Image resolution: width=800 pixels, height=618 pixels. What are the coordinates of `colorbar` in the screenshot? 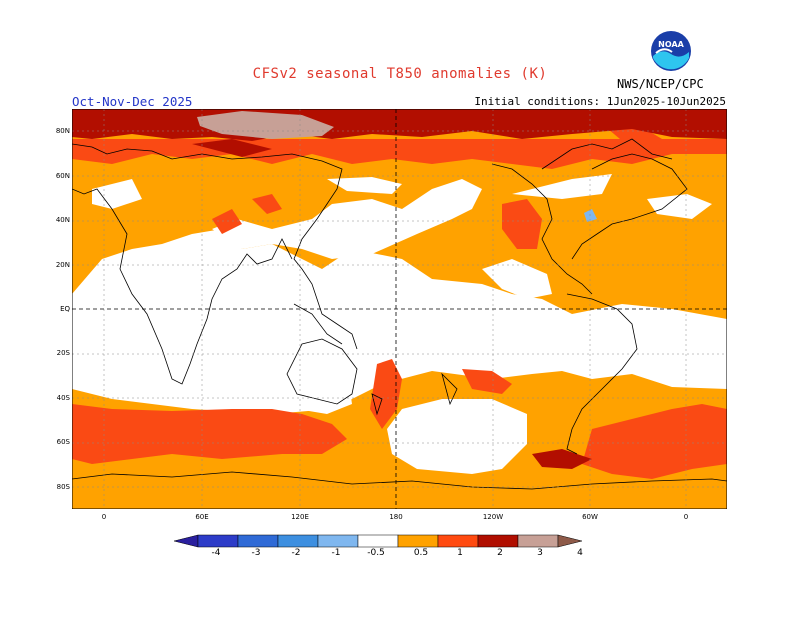 It's located at (378, 541).